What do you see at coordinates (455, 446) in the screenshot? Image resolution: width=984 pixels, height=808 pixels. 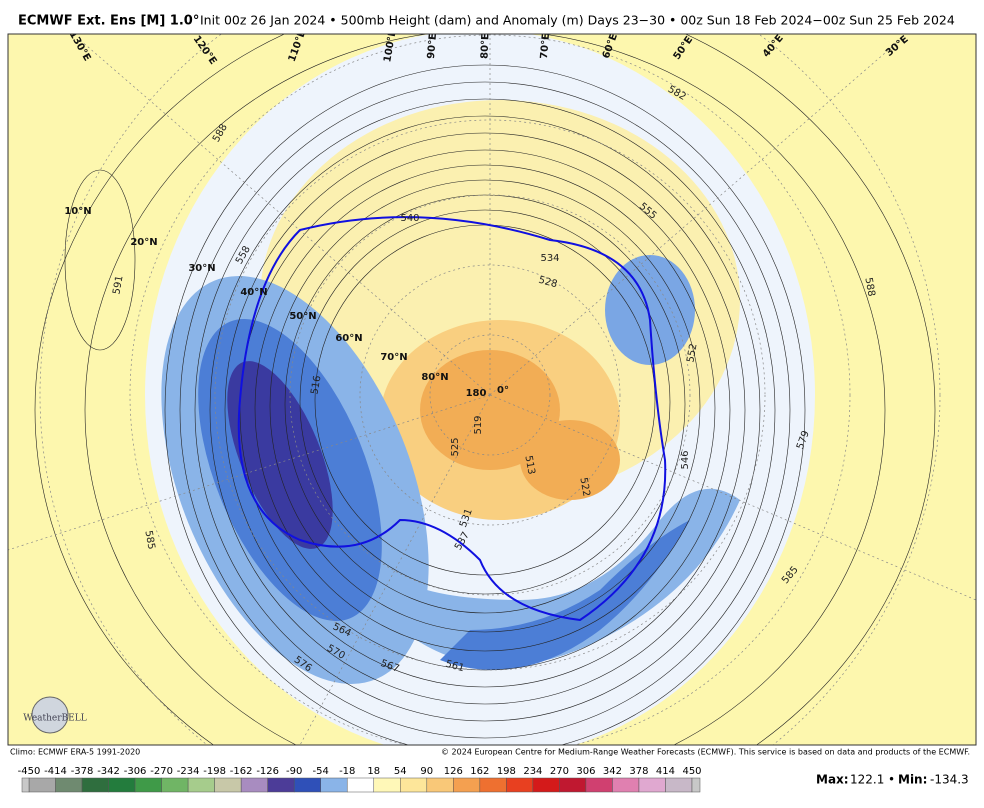 I see `contour-label: 525` at bounding box center [455, 446].